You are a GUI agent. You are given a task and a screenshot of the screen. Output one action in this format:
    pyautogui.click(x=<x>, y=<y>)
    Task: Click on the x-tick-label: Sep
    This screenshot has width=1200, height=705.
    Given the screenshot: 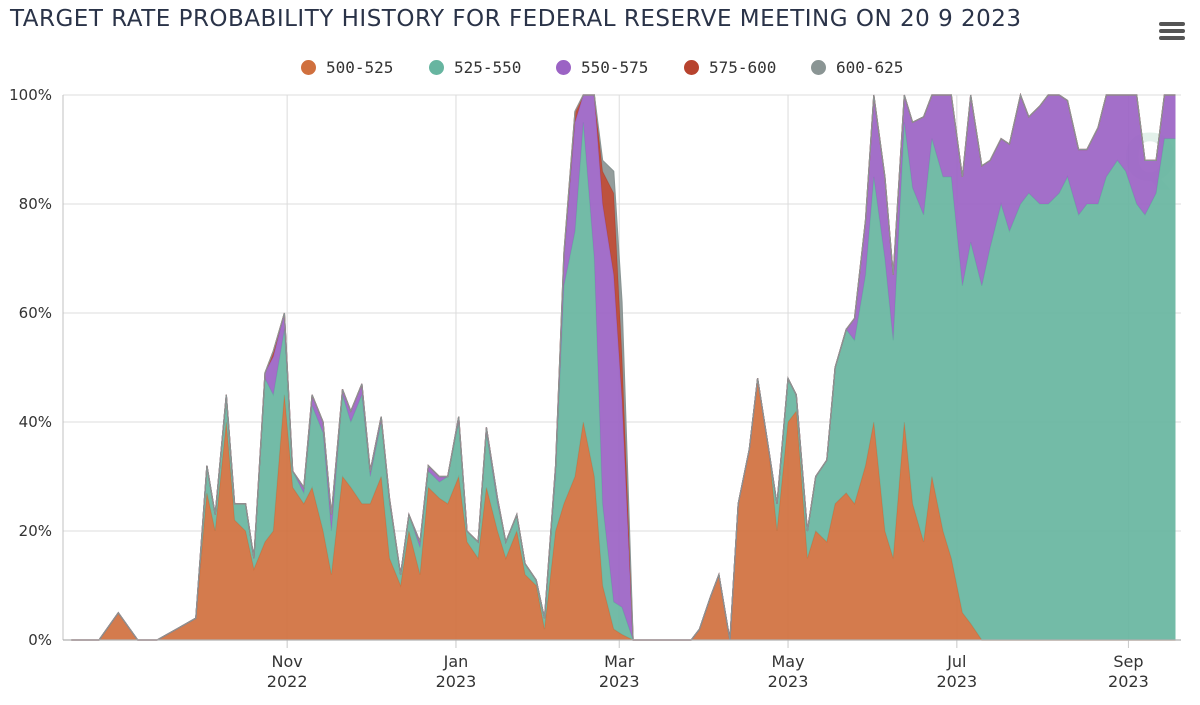 What is the action you would take?
    pyautogui.click(x=1128, y=661)
    